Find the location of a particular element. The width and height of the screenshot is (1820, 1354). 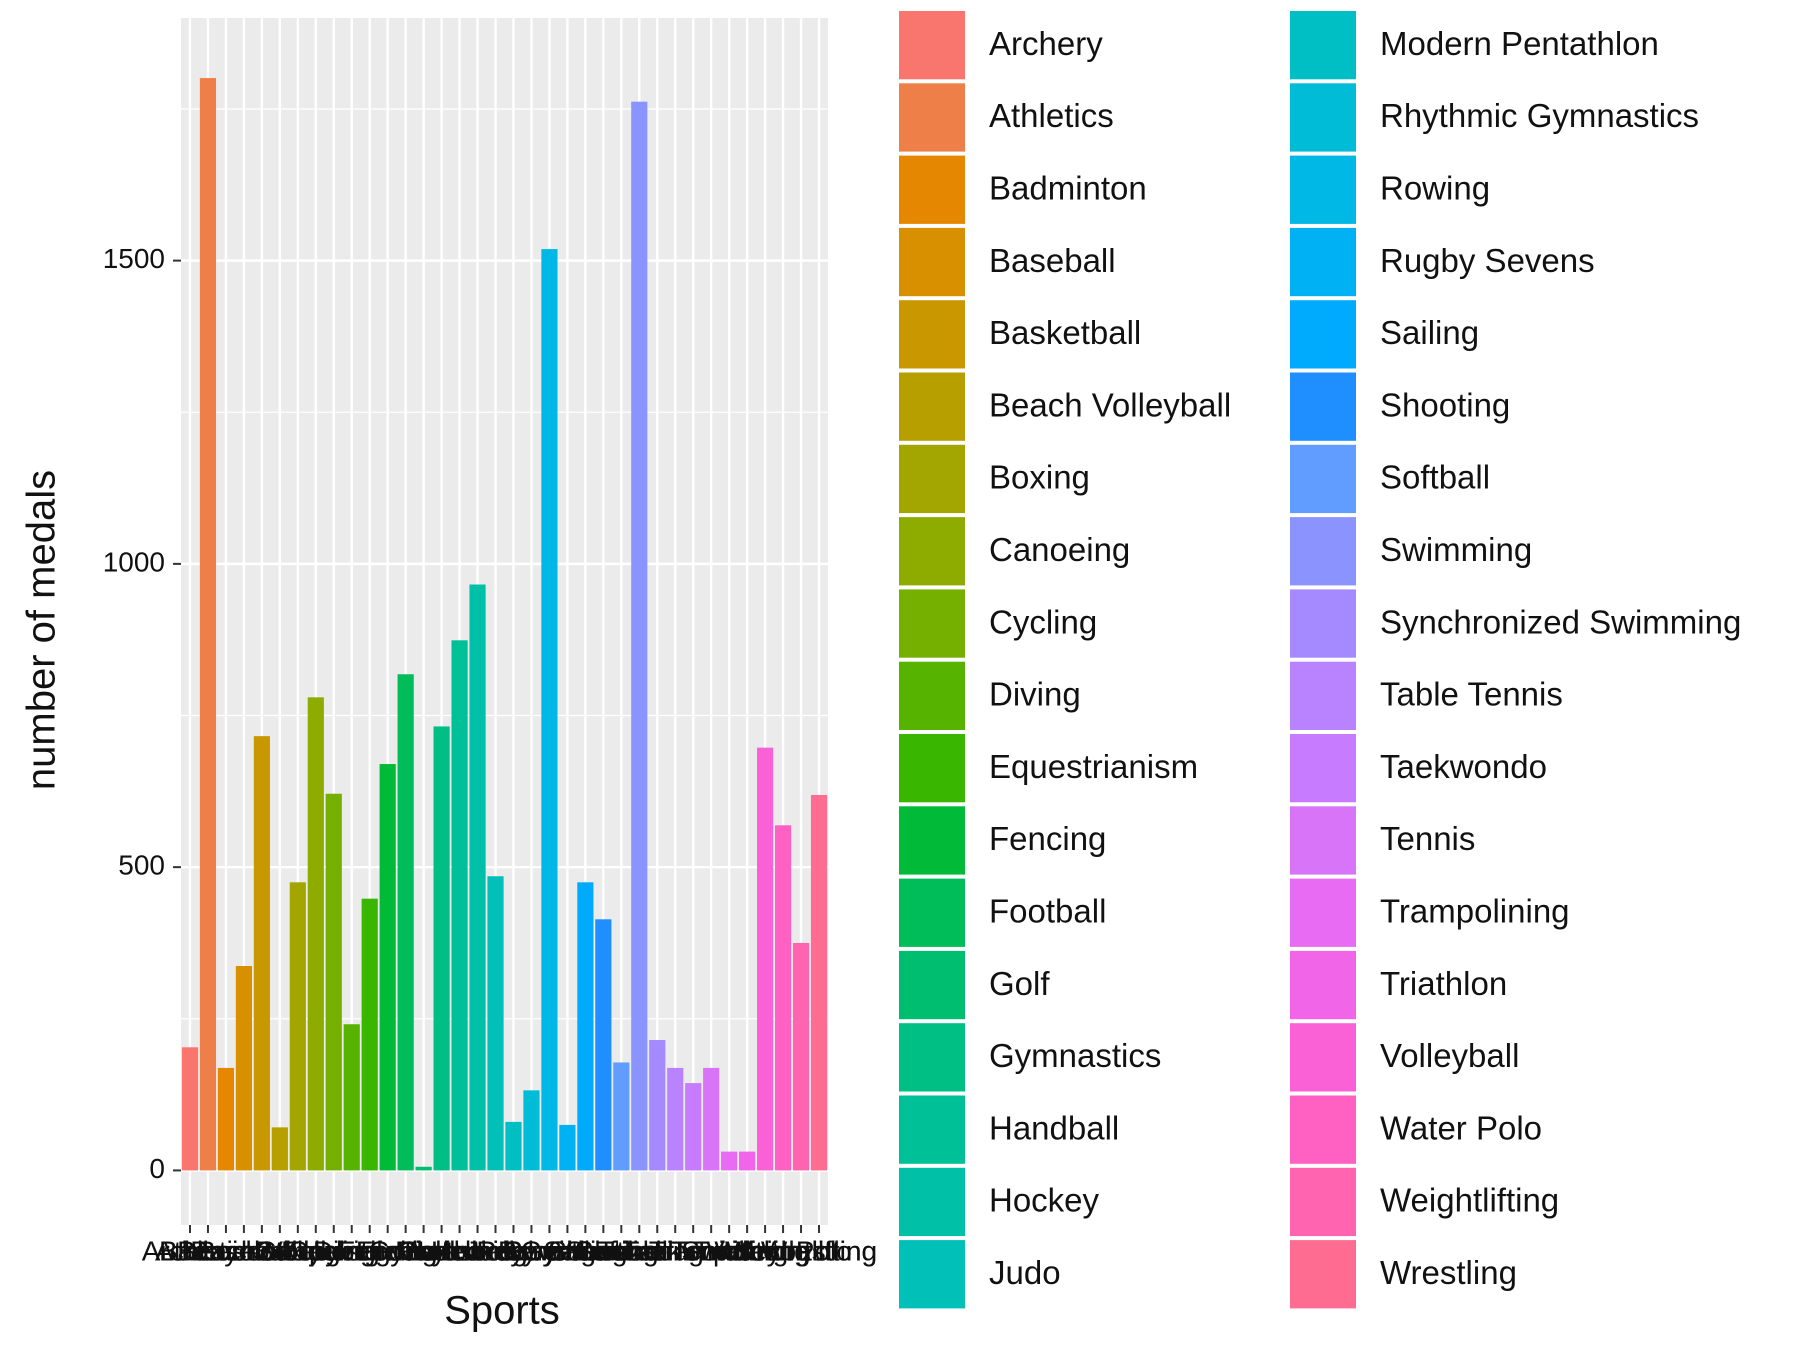

legend-label: Fencing is located at coordinates (1047, 838).